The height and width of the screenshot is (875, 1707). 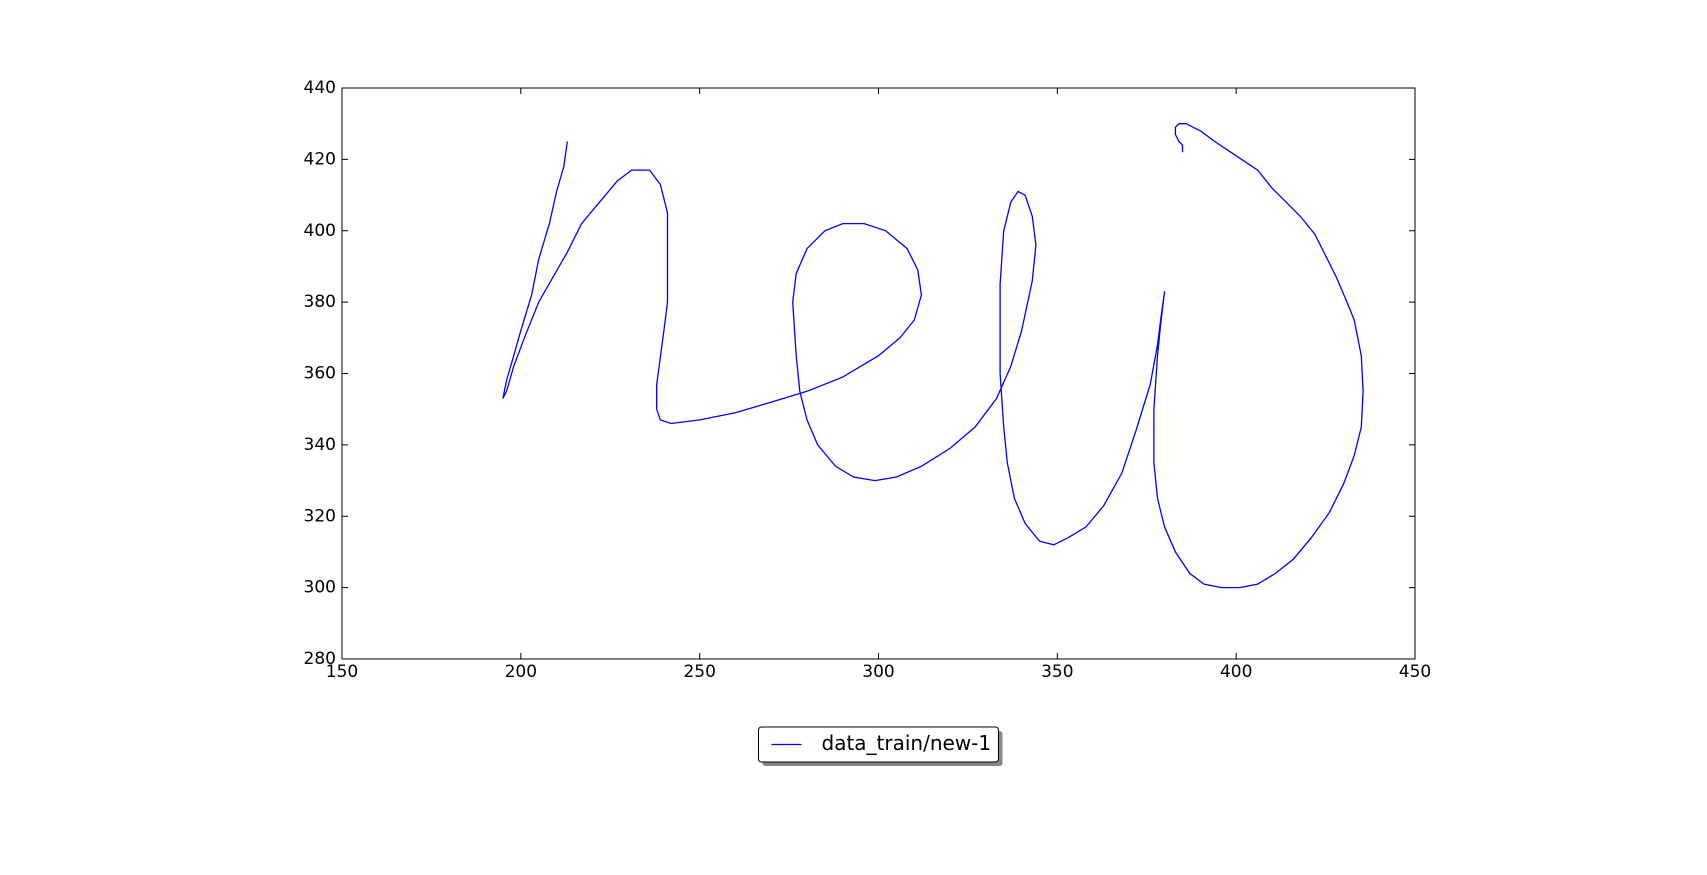 I want to click on y-tick-label: 300, so click(x=320, y=588).